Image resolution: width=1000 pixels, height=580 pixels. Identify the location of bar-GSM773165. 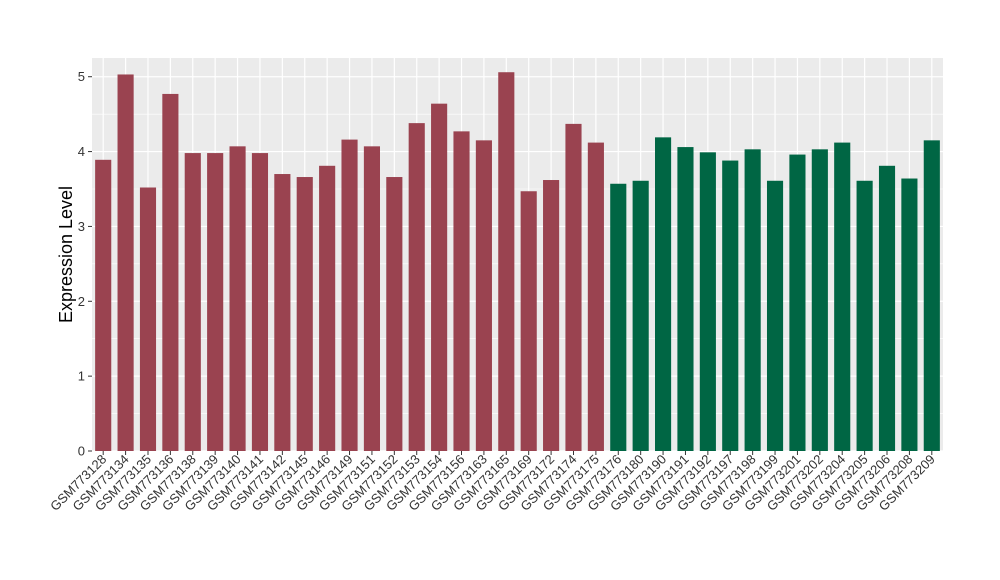
(506, 262).